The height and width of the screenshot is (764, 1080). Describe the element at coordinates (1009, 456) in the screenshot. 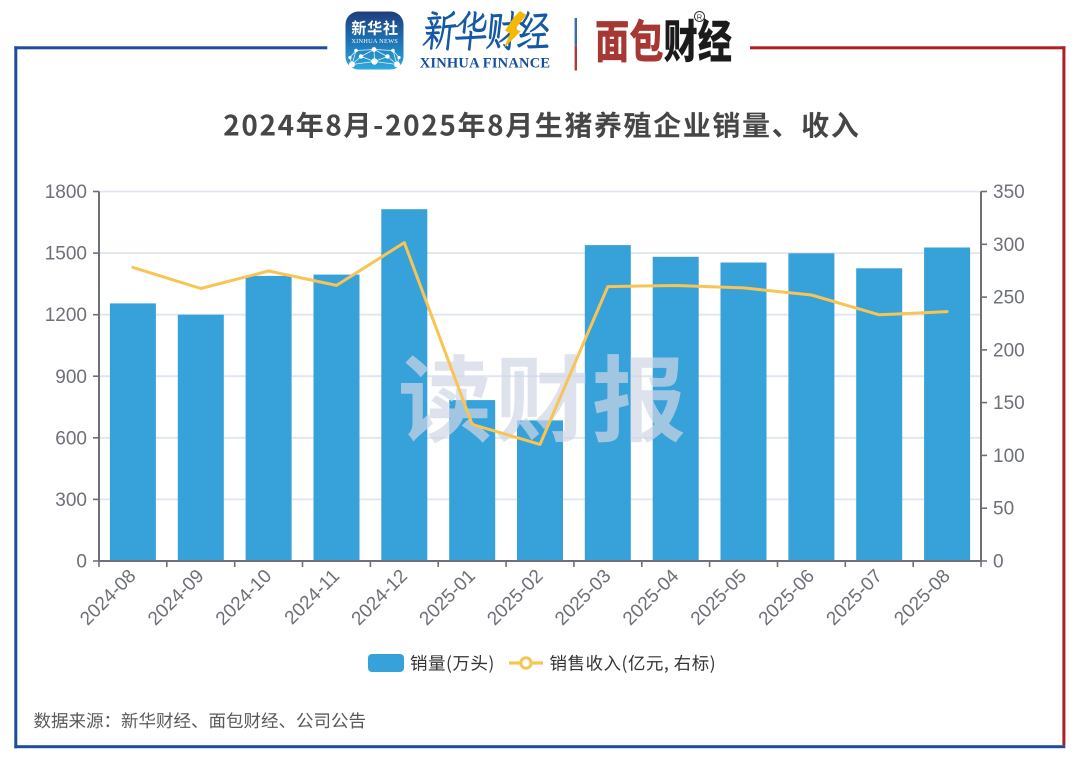

I see `svg-text: 100` at that location.